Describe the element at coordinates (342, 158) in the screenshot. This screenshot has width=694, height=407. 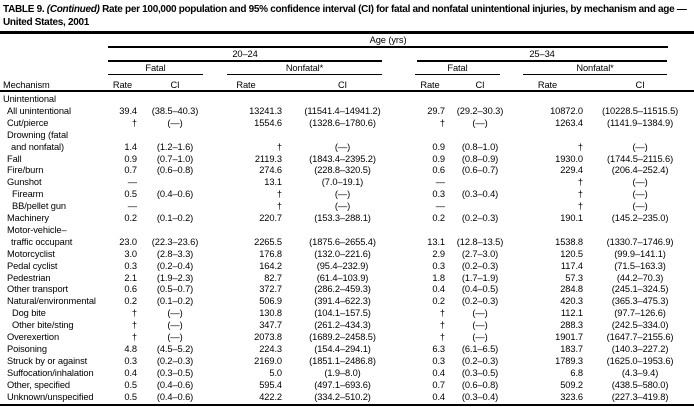
I see `ci-cell: (1843.4–2395.2)` at that location.